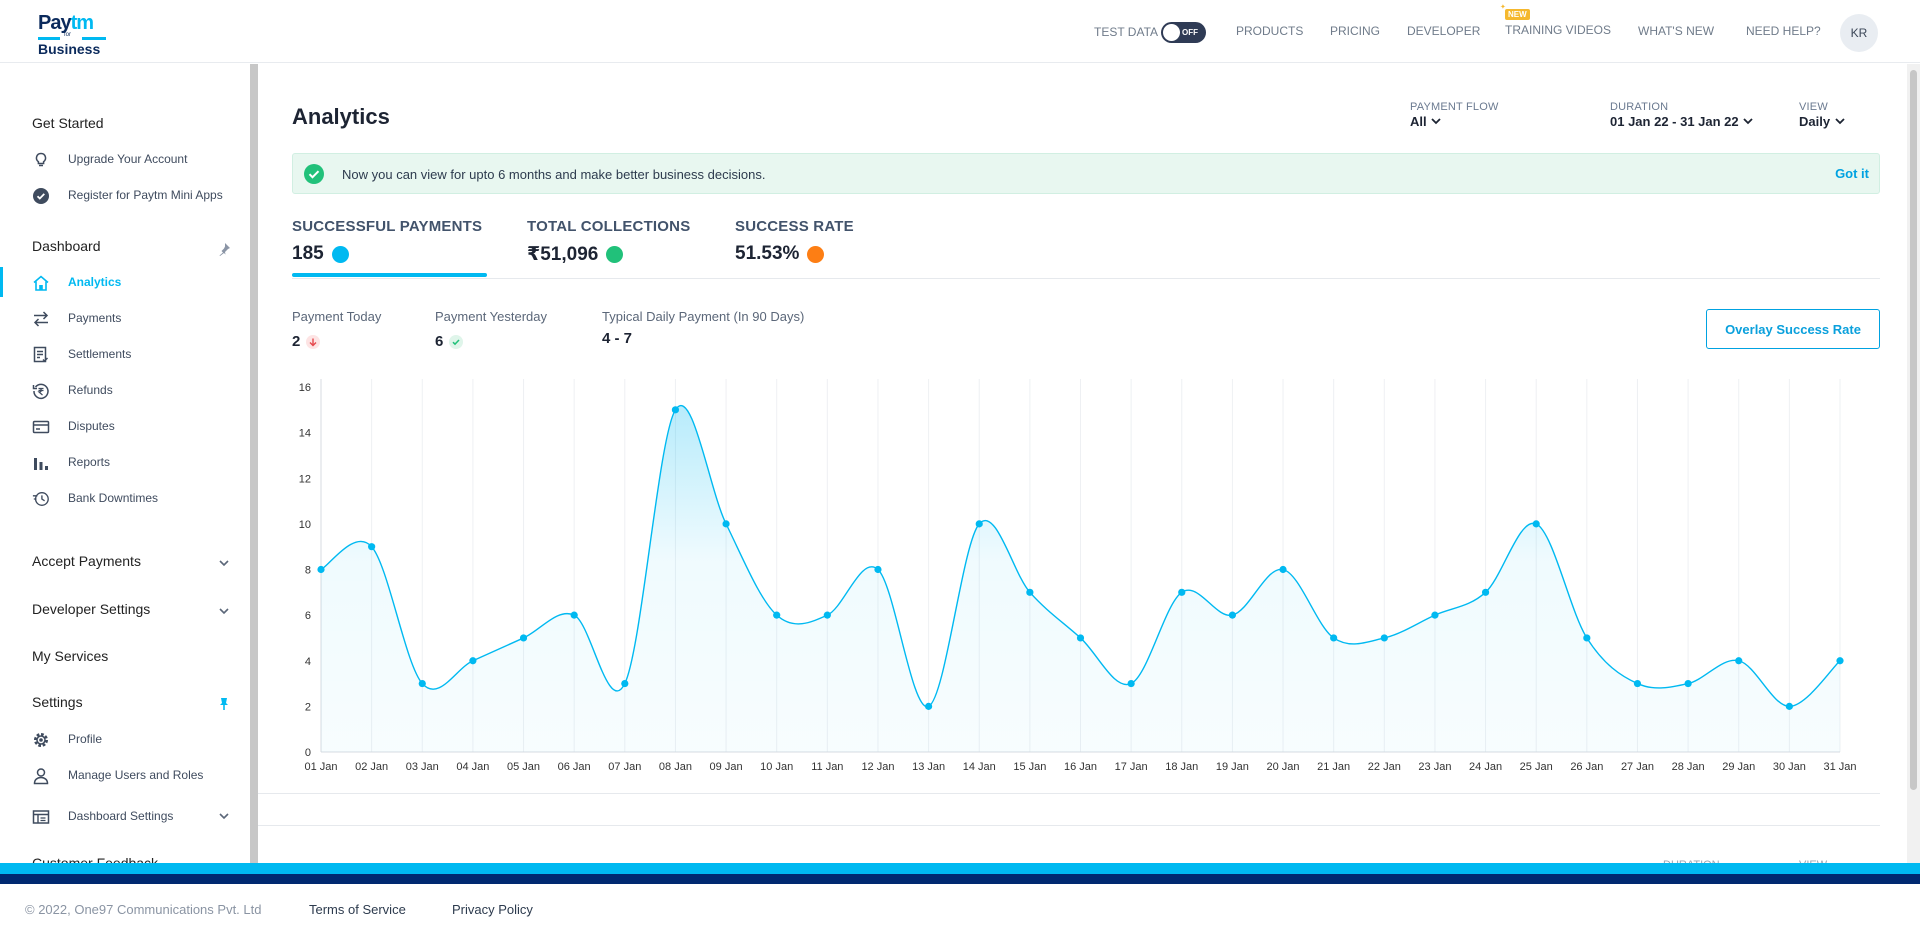 Image resolution: width=1920 pixels, height=937 pixels. Describe the element at coordinates (305, 434) in the screenshot. I see `y-tick-label: 14` at that location.